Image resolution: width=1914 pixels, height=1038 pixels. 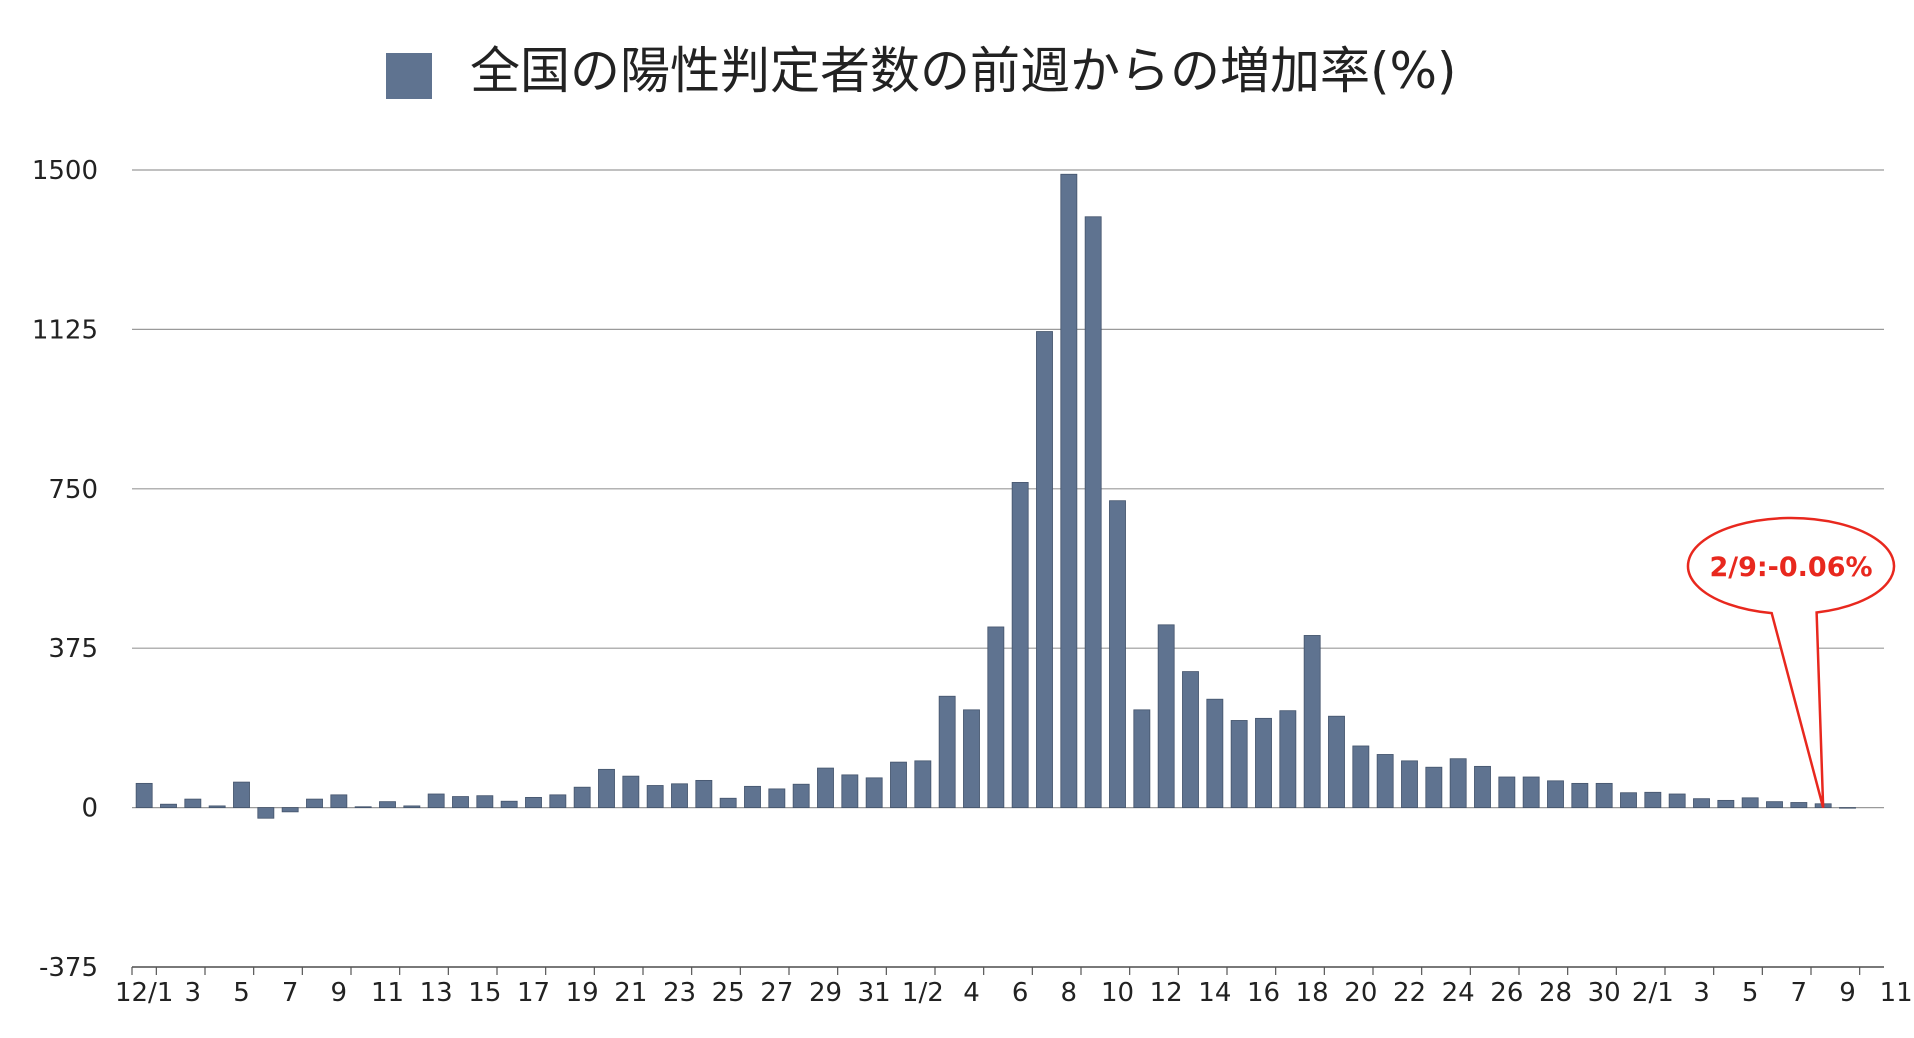 I want to click on x-axis, so click(x=1007, y=970).